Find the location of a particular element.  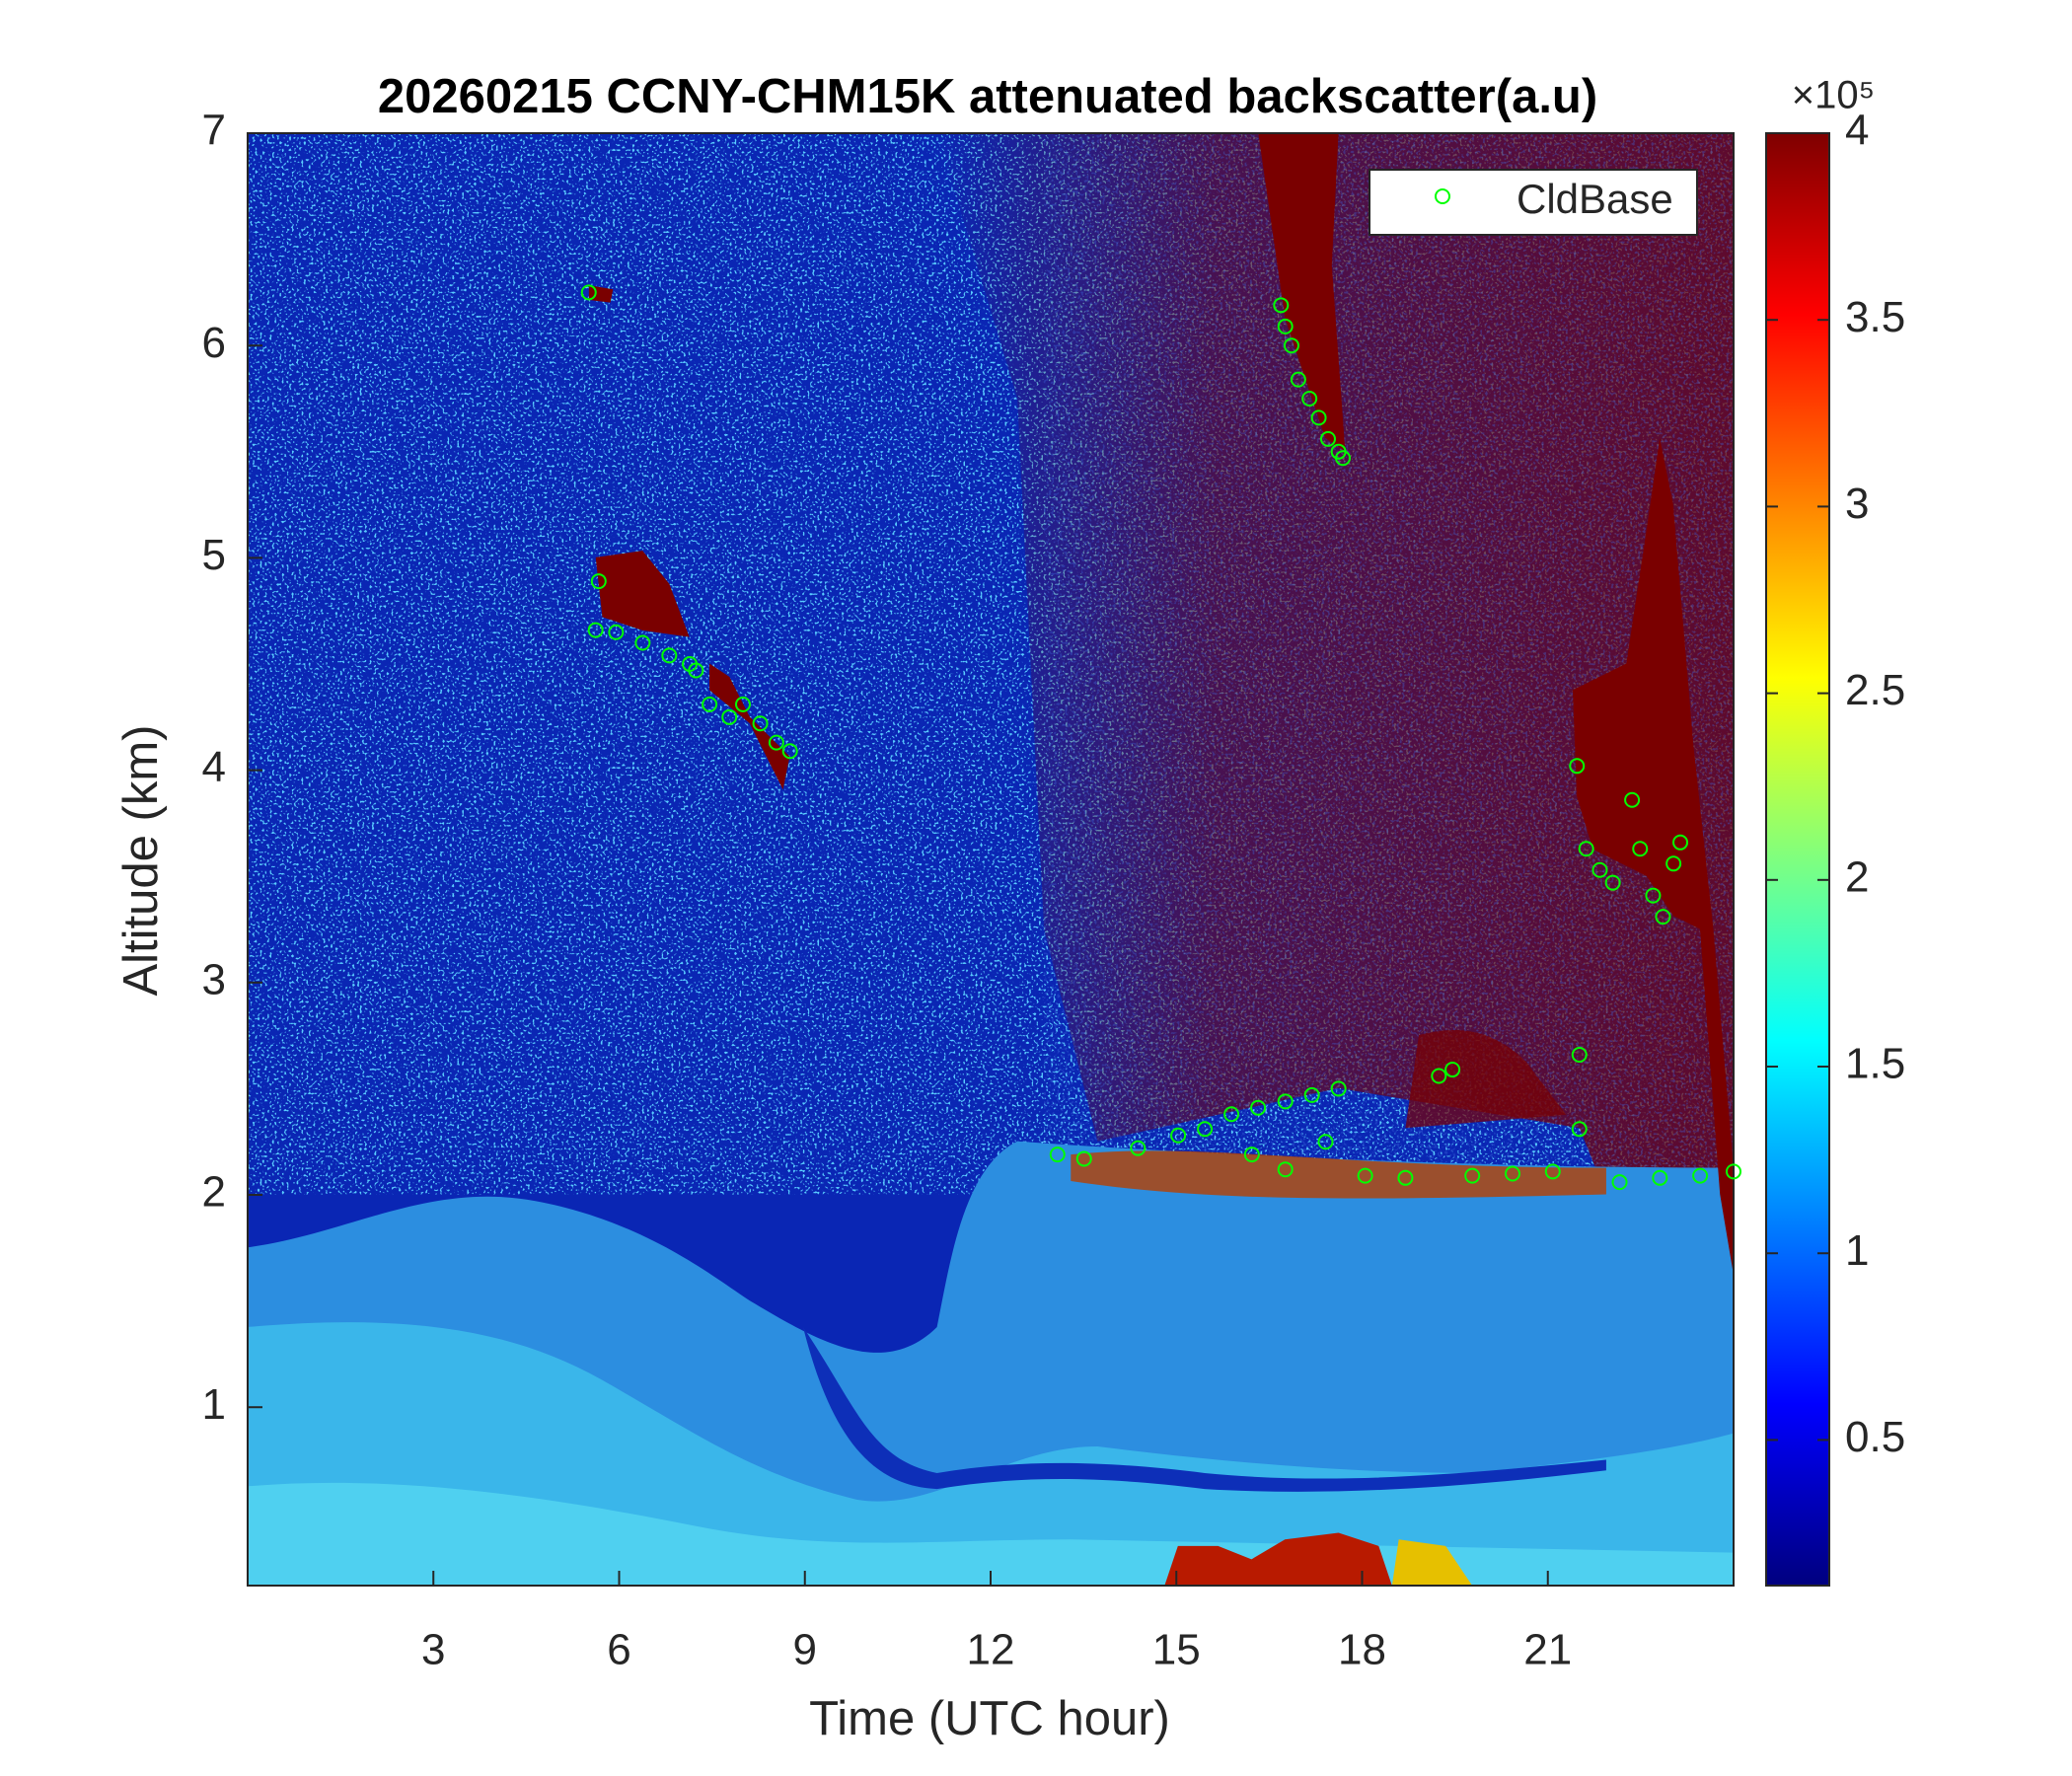

y-tick-label: 3 is located at coordinates (214, 979).